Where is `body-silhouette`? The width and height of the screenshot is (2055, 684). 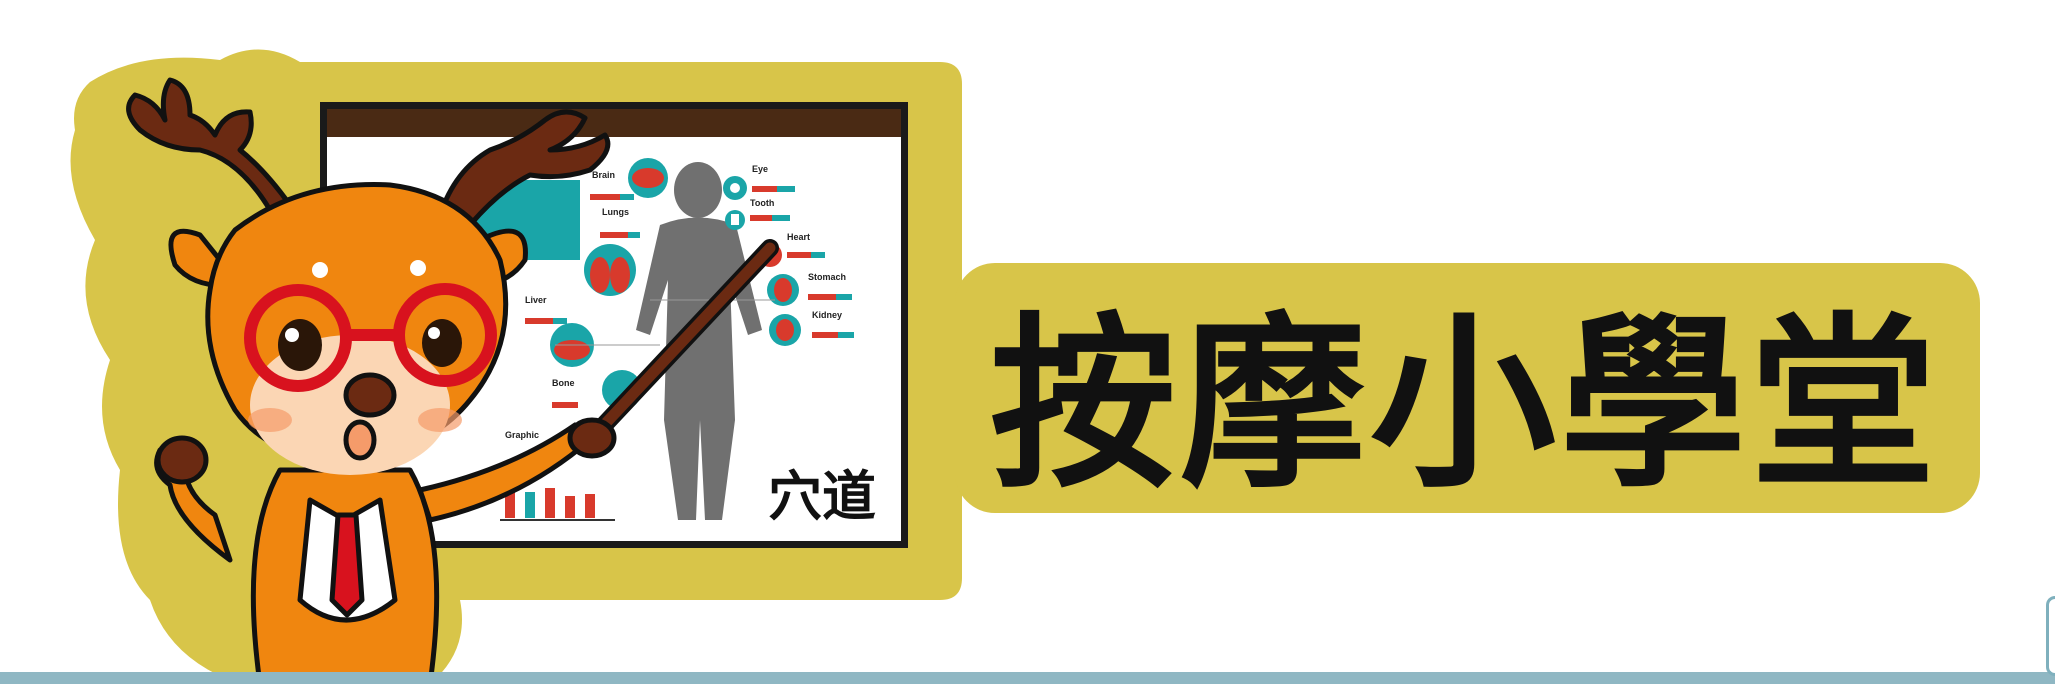
body-silhouette is located at coordinates (699, 341).